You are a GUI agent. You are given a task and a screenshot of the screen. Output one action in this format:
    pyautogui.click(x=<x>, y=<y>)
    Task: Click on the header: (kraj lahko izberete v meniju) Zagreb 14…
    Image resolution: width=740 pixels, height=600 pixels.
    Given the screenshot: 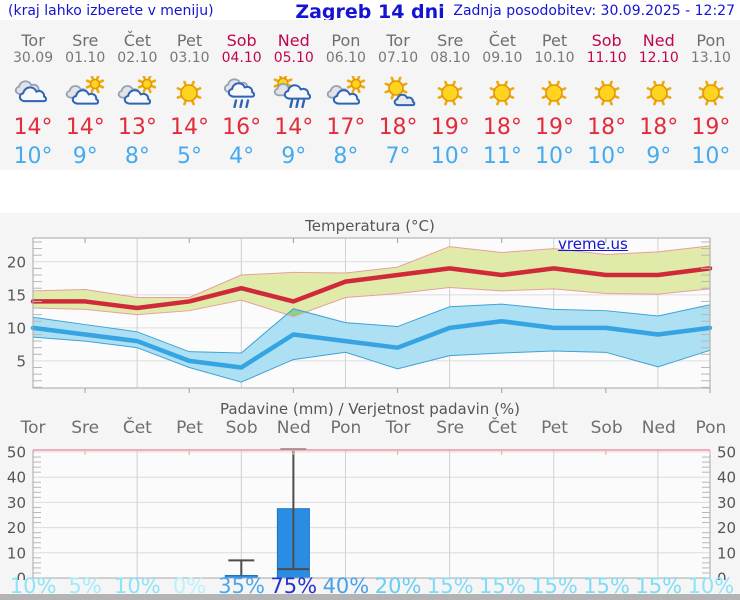 What is the action you would take?
    pyautogui.click(x=370, y=11)
    